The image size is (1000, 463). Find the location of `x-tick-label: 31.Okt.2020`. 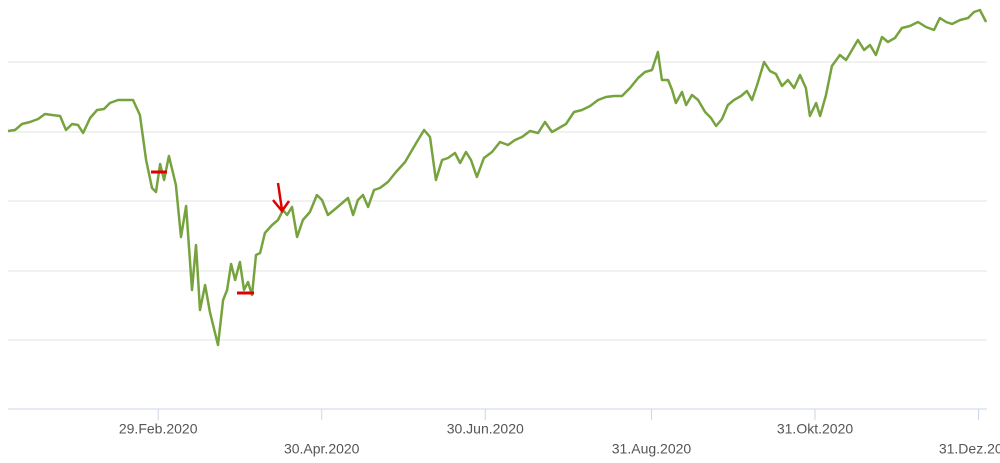

x-tick-label: 31.Okt.2020 is located at coordinates (815, 429).